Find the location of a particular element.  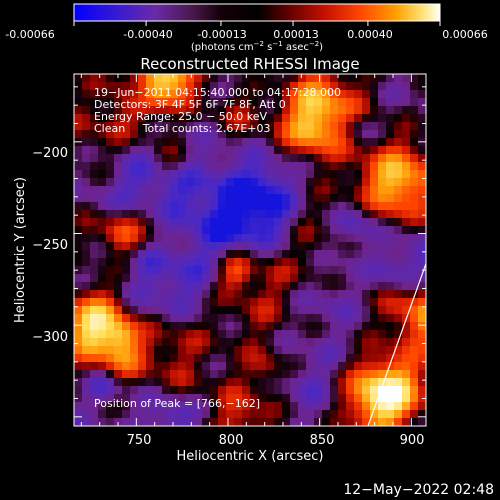

x-tick-label: 800 is located at coordinates (231, 440).